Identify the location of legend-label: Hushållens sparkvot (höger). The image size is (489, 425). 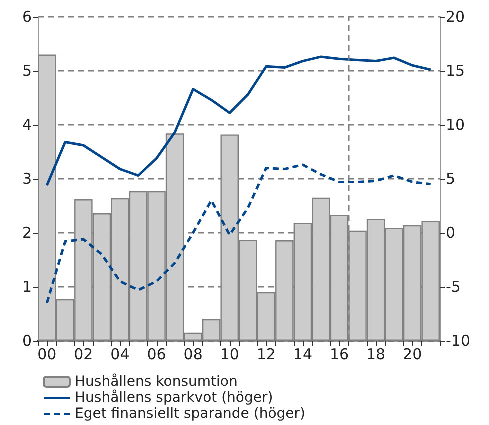
(174, 397).